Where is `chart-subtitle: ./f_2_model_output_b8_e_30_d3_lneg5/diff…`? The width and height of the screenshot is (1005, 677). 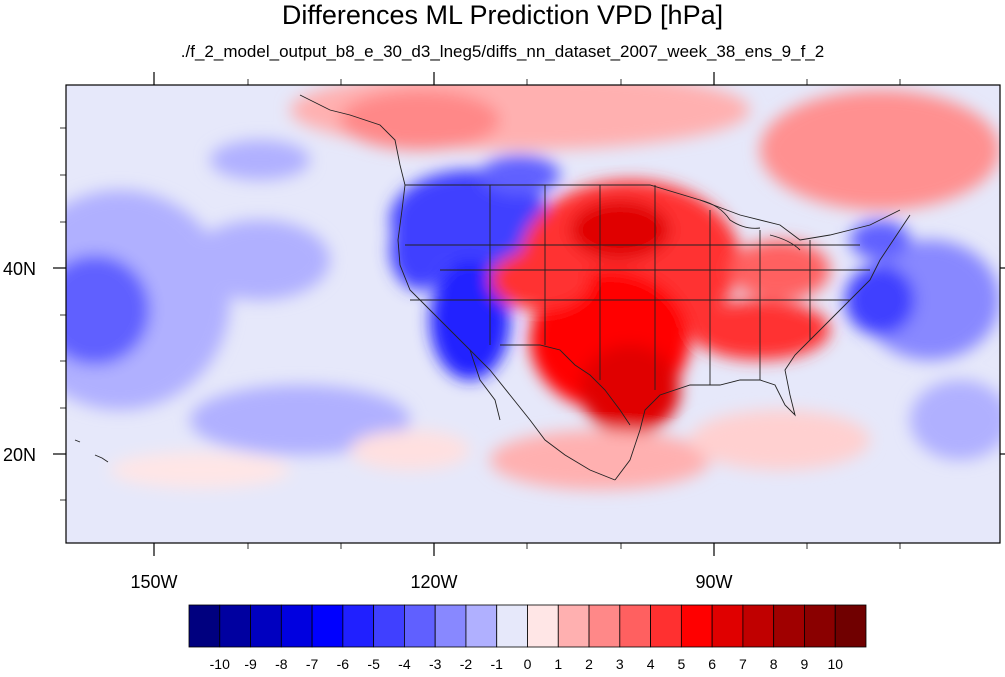
chart-subtitle: ./f_2_model_output_b8_e_30_d3_lneg5/diff… is located at coordinates (502, 51).